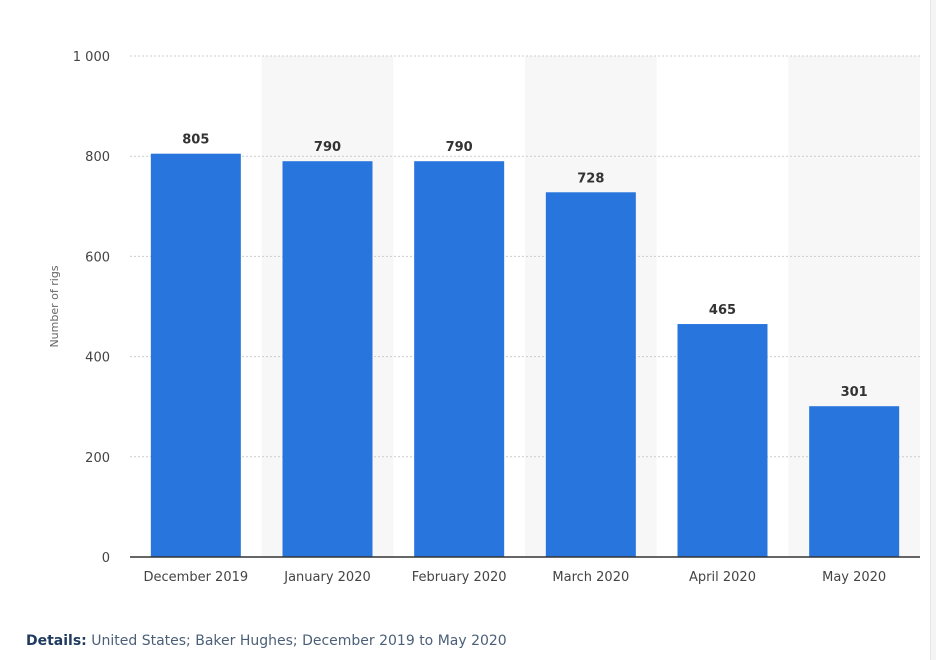 The image size is (936, 660). What do you see at coordinates (97, 257) in the screenshot?
I see `y-tick-label: 600` at bounding box center [97, 257].